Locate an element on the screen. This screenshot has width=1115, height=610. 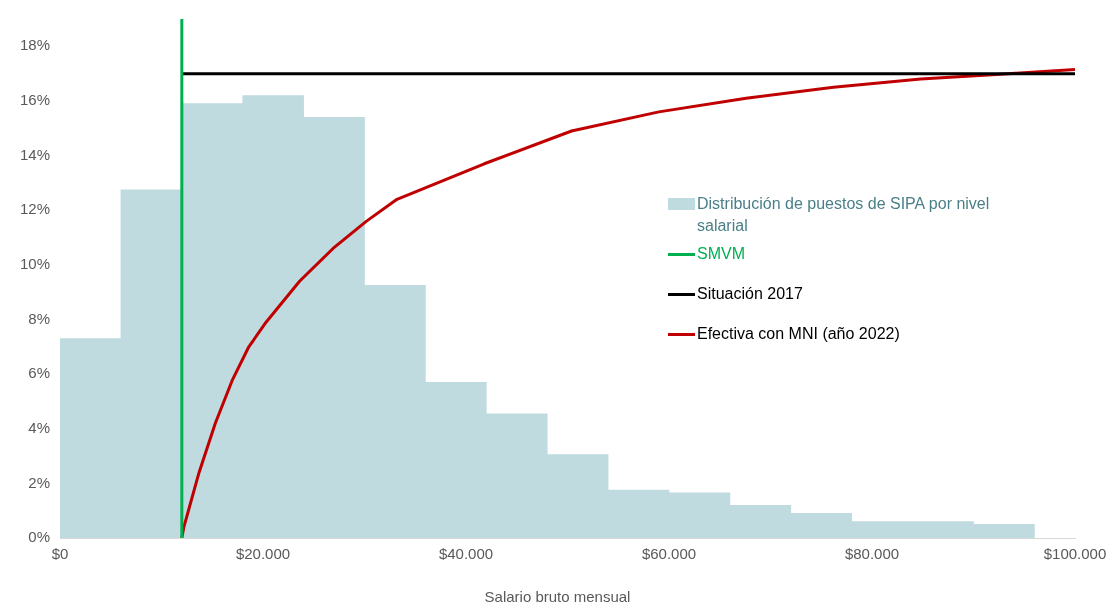
x-tick-label: $40.000 is located at coordinates (466, 554).